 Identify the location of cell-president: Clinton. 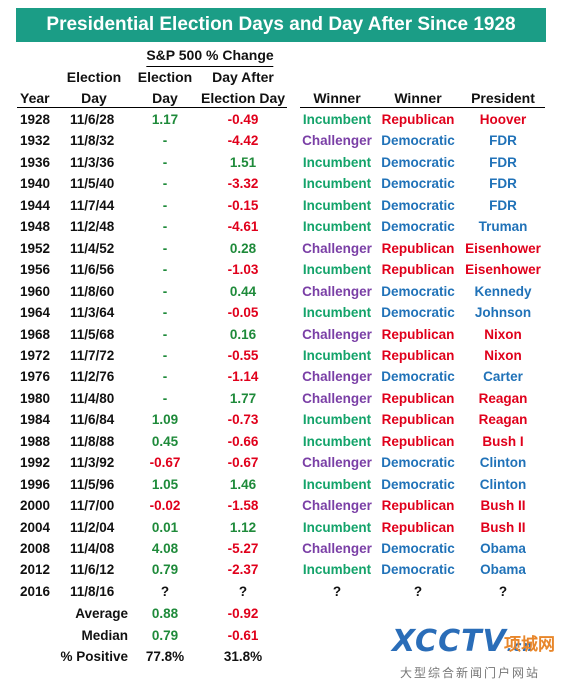
(503, 484).